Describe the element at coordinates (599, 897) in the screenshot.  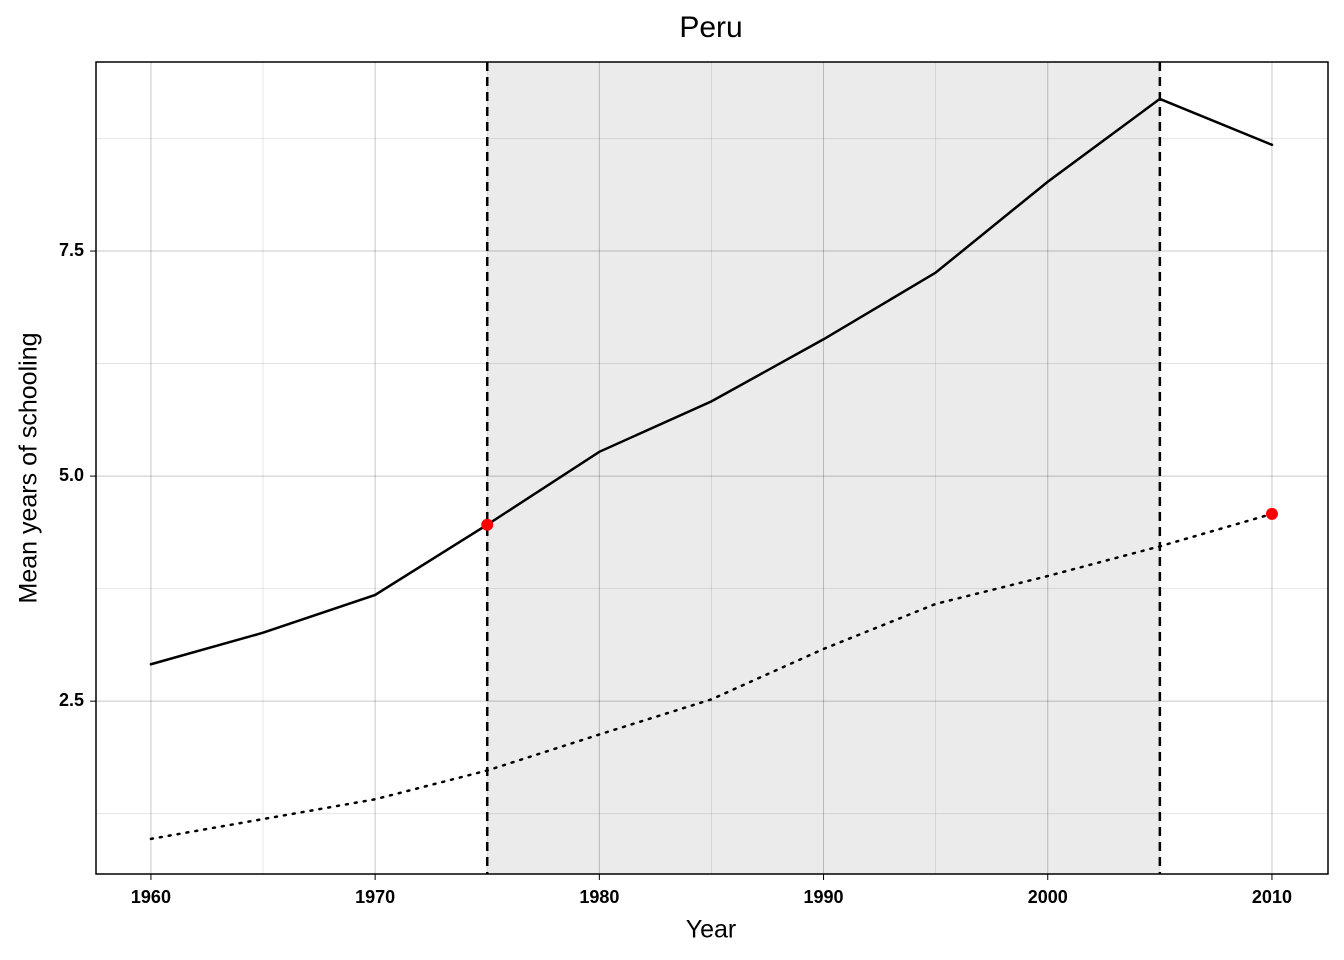
I see `x-tick-label: 1980` at that location.